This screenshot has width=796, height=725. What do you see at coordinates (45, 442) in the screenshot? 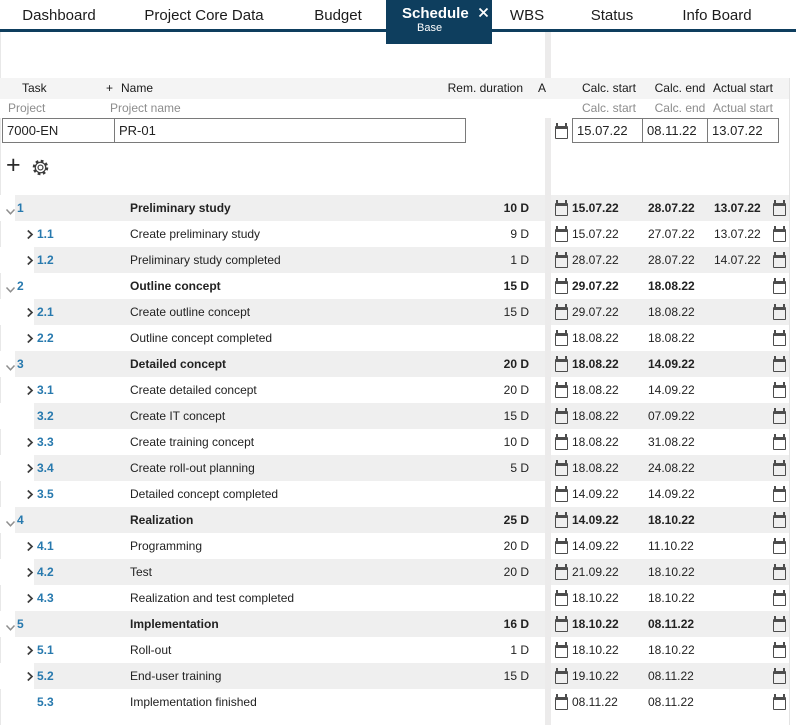
I see `task-number: 3.3` at bounding box center [45, 442].